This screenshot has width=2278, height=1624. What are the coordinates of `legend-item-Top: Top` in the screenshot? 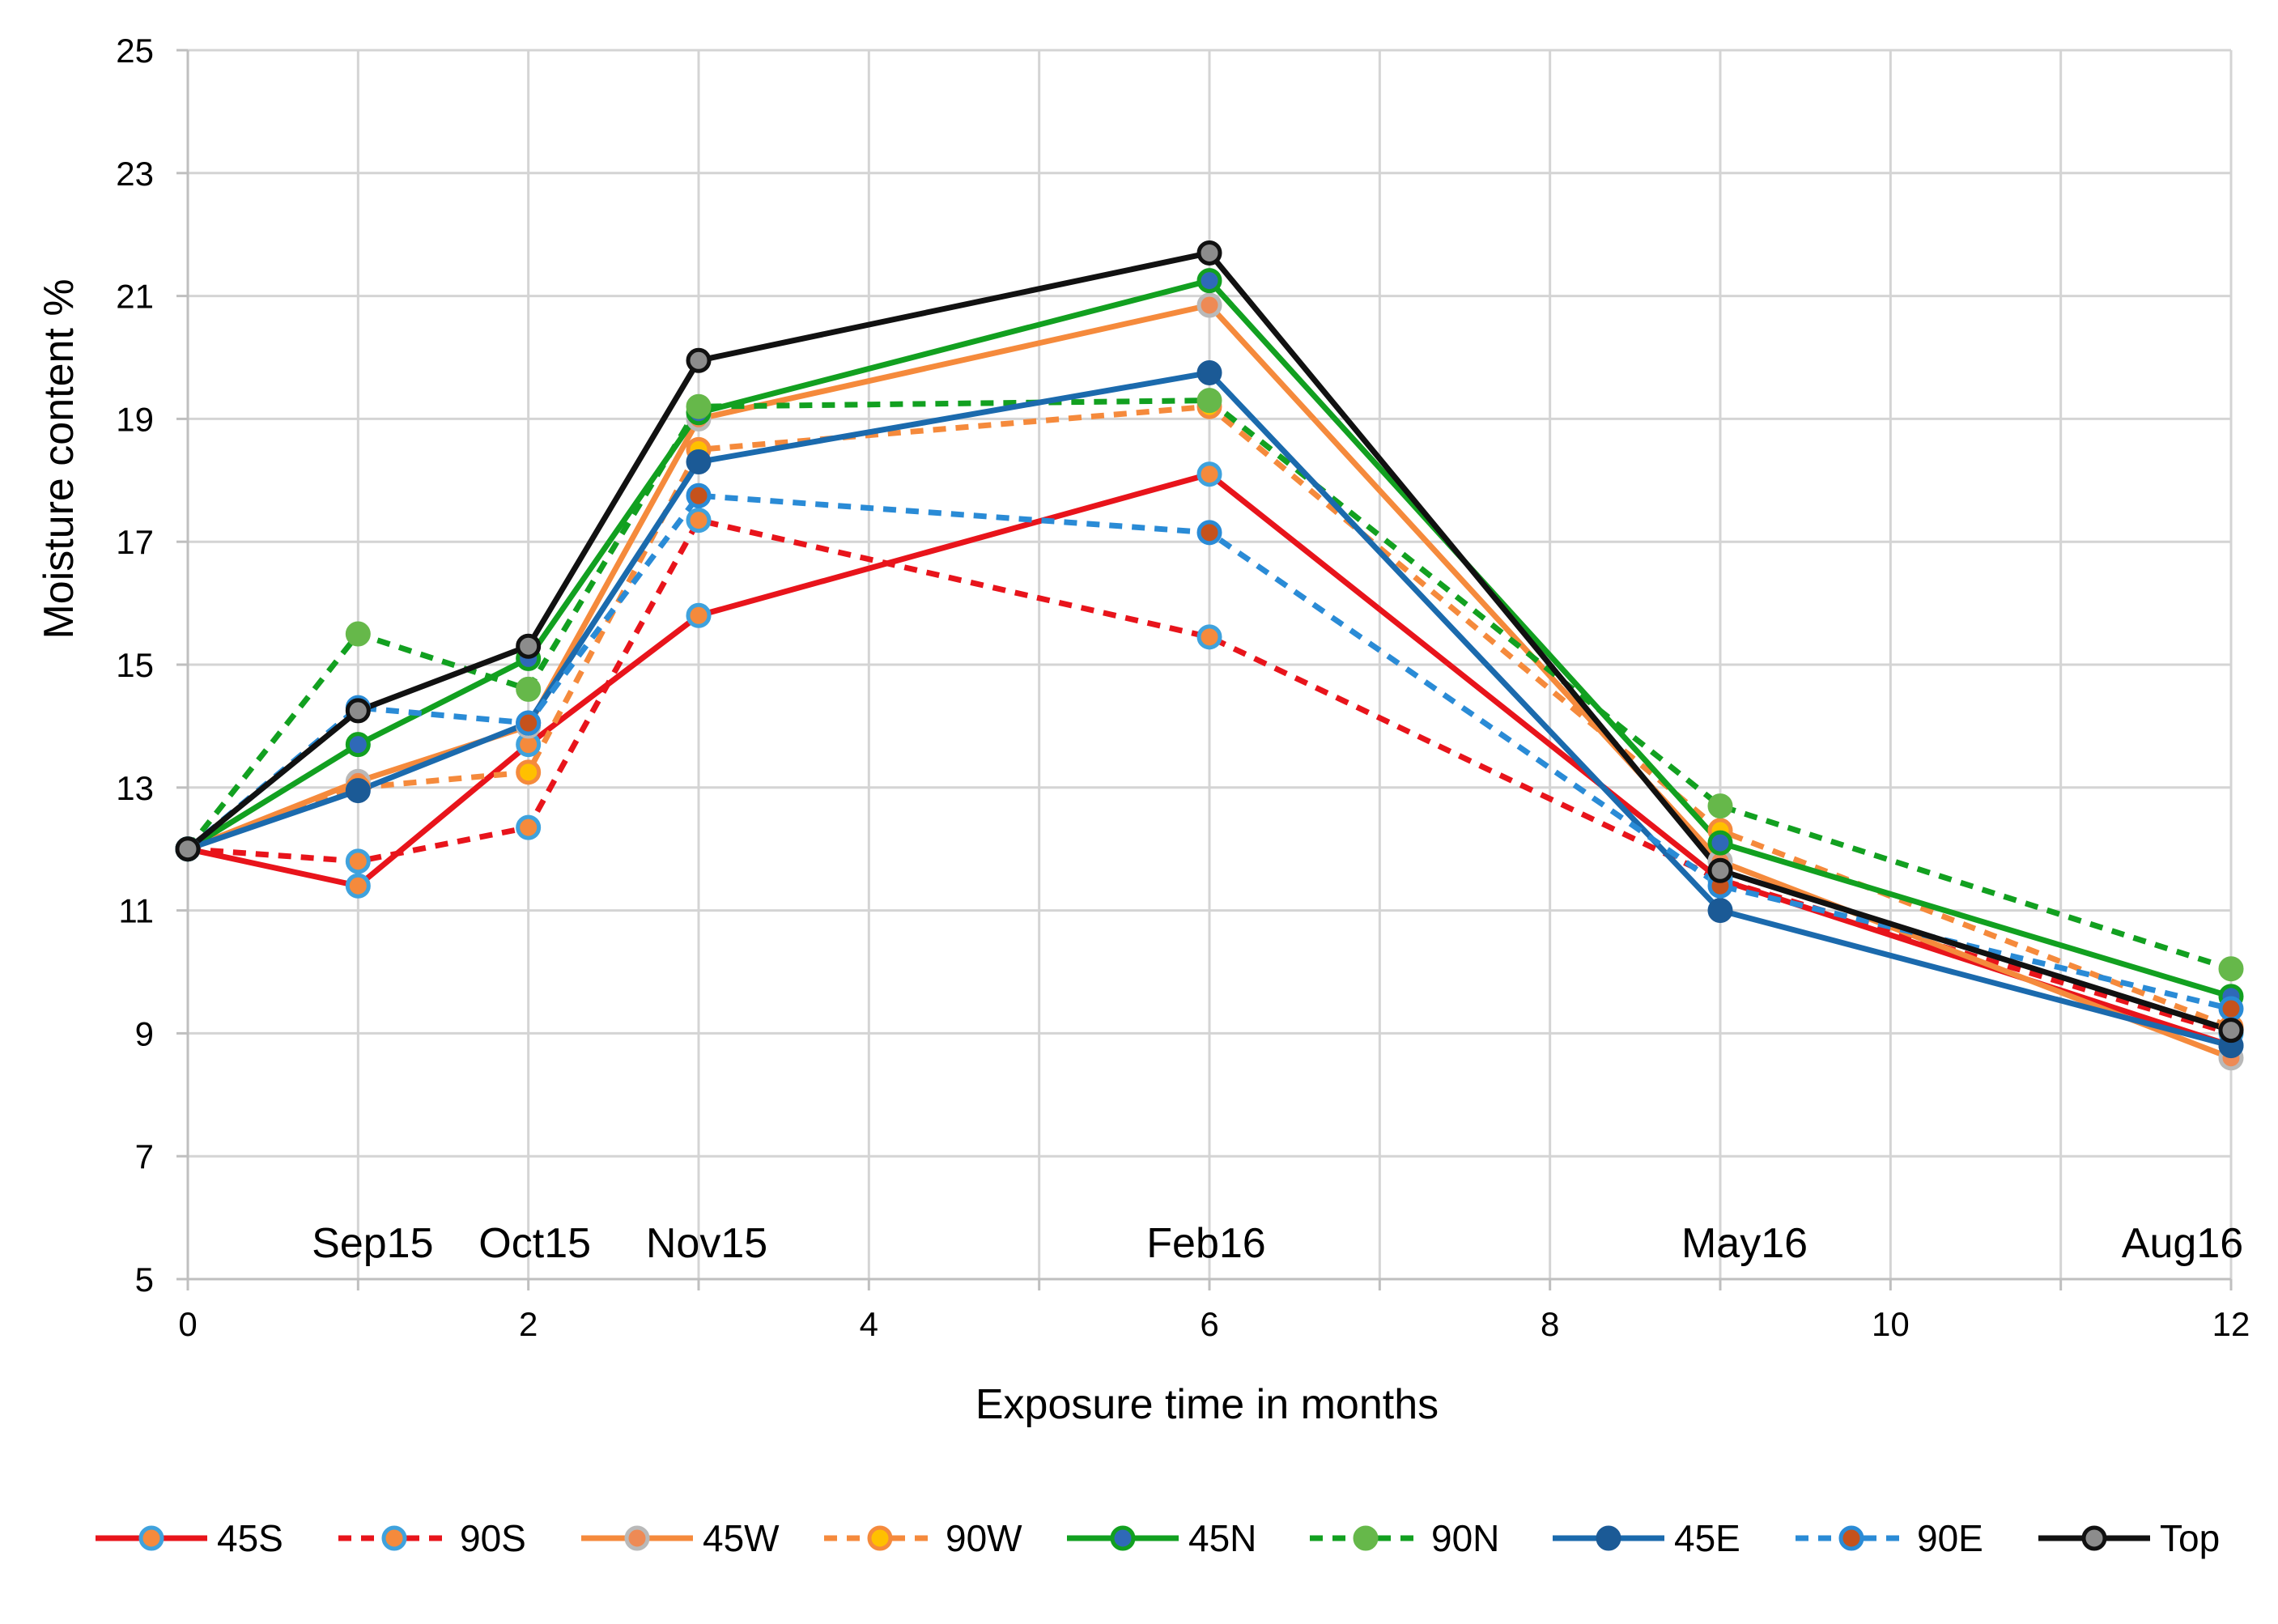 It's located at (2129, 1538).